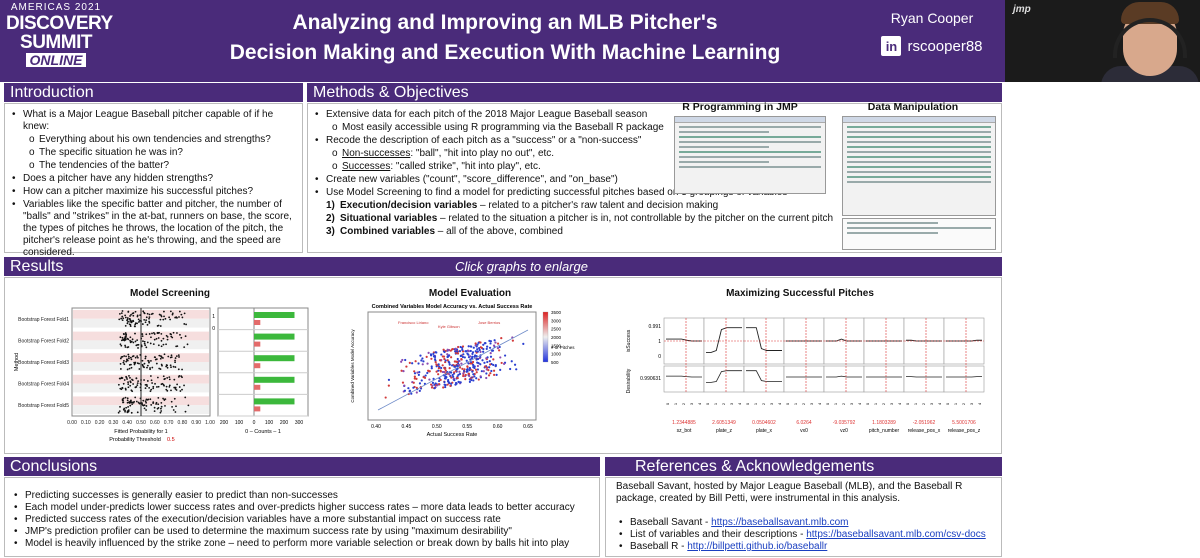  I want to click on r-programming-screenshot, so click(750, 155).